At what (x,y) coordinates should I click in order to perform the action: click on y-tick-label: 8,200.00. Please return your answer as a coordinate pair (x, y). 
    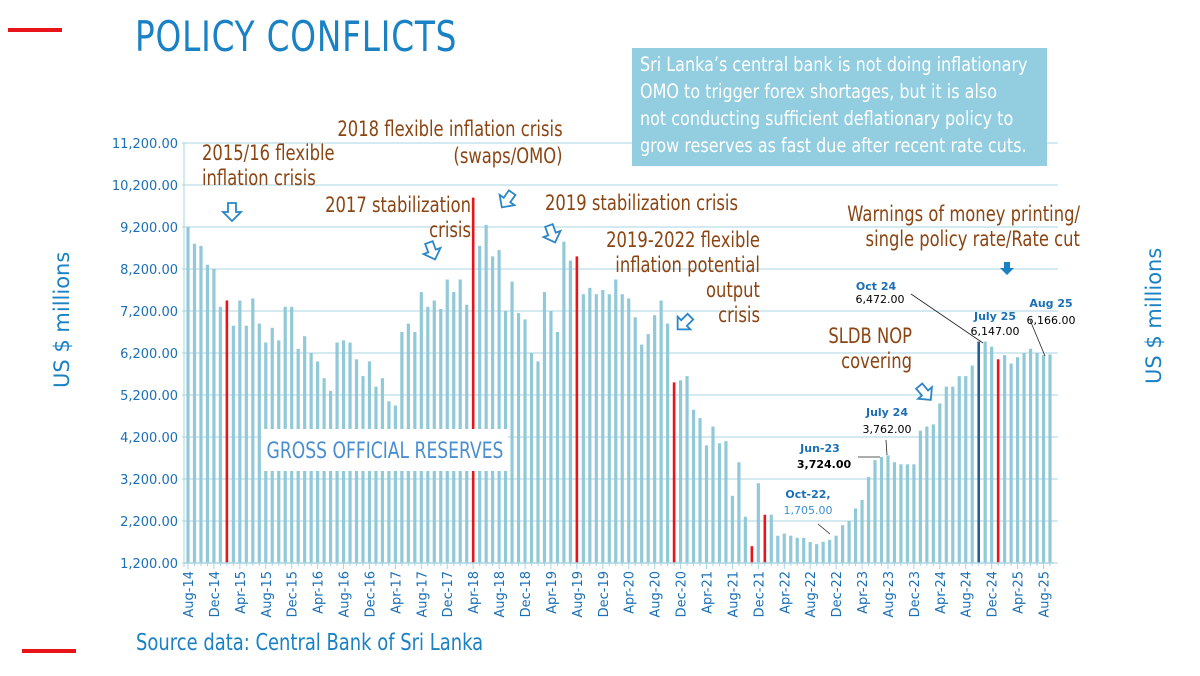
    Looking at the image, I should click on (149, 270).